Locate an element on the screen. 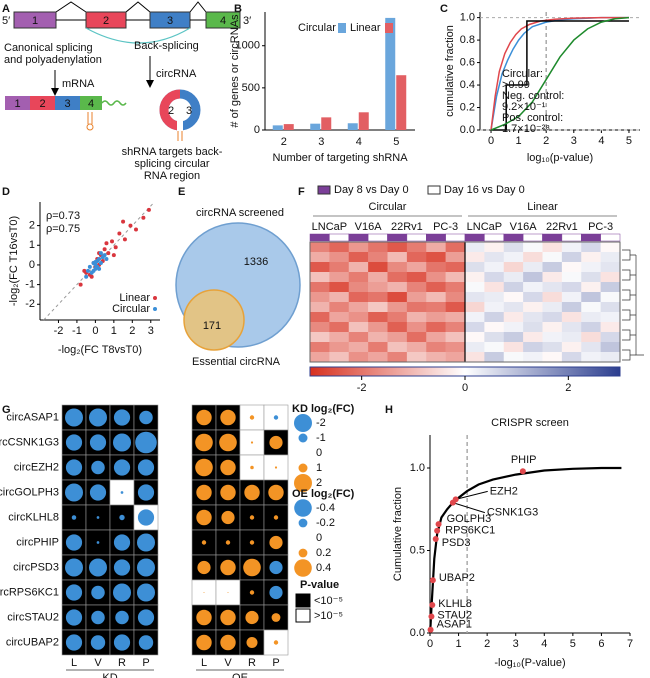  label: 4 is located at coordinates (223, 21).